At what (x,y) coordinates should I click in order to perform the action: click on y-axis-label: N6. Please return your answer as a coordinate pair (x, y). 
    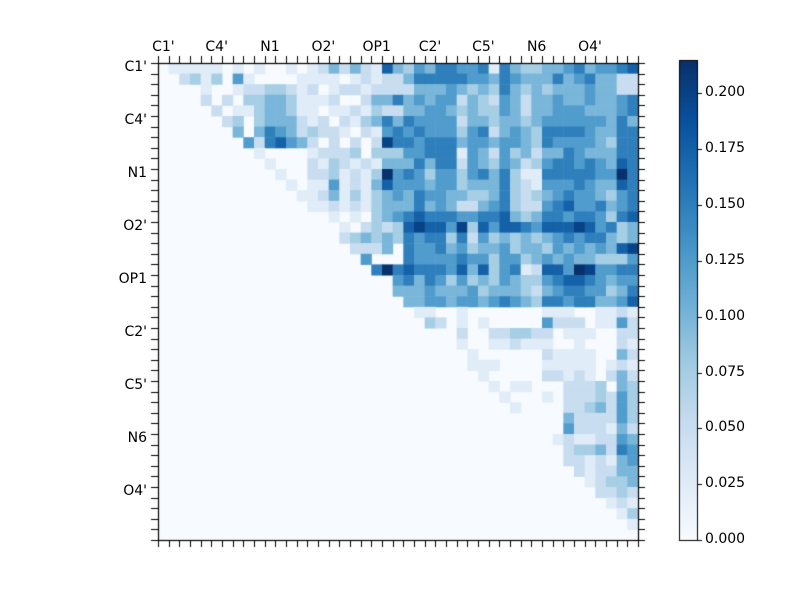
    Looking at the image, I should click on (137, 438).